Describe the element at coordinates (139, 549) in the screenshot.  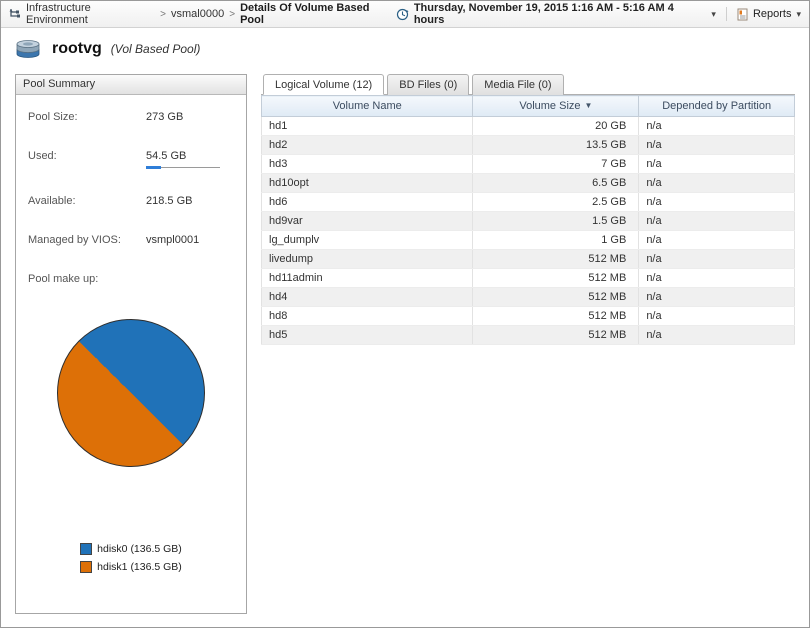
I see `legend-label: hdisk0 (136.5 GB)` at that location.